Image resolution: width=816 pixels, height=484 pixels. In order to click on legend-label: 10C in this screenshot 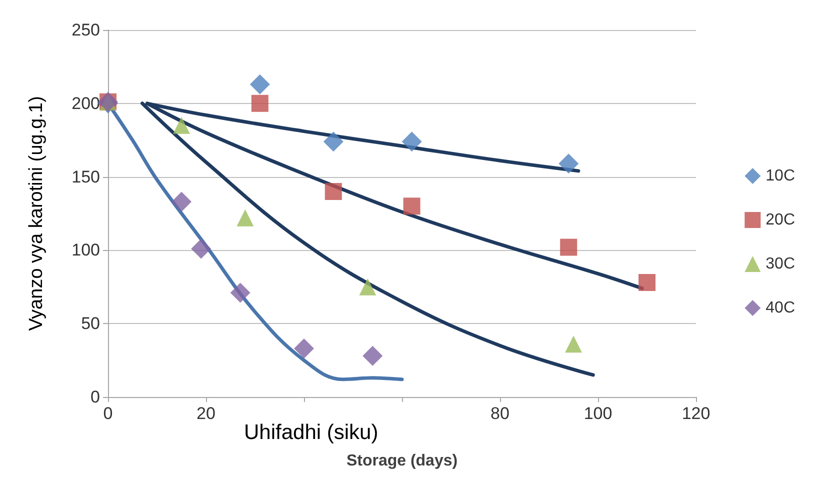, I will do `click(781, 176)`.